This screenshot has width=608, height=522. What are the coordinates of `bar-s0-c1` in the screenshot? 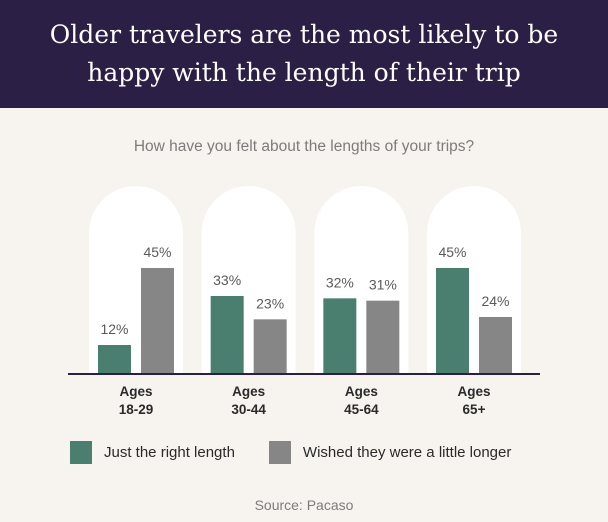 It's located at (227, 334).